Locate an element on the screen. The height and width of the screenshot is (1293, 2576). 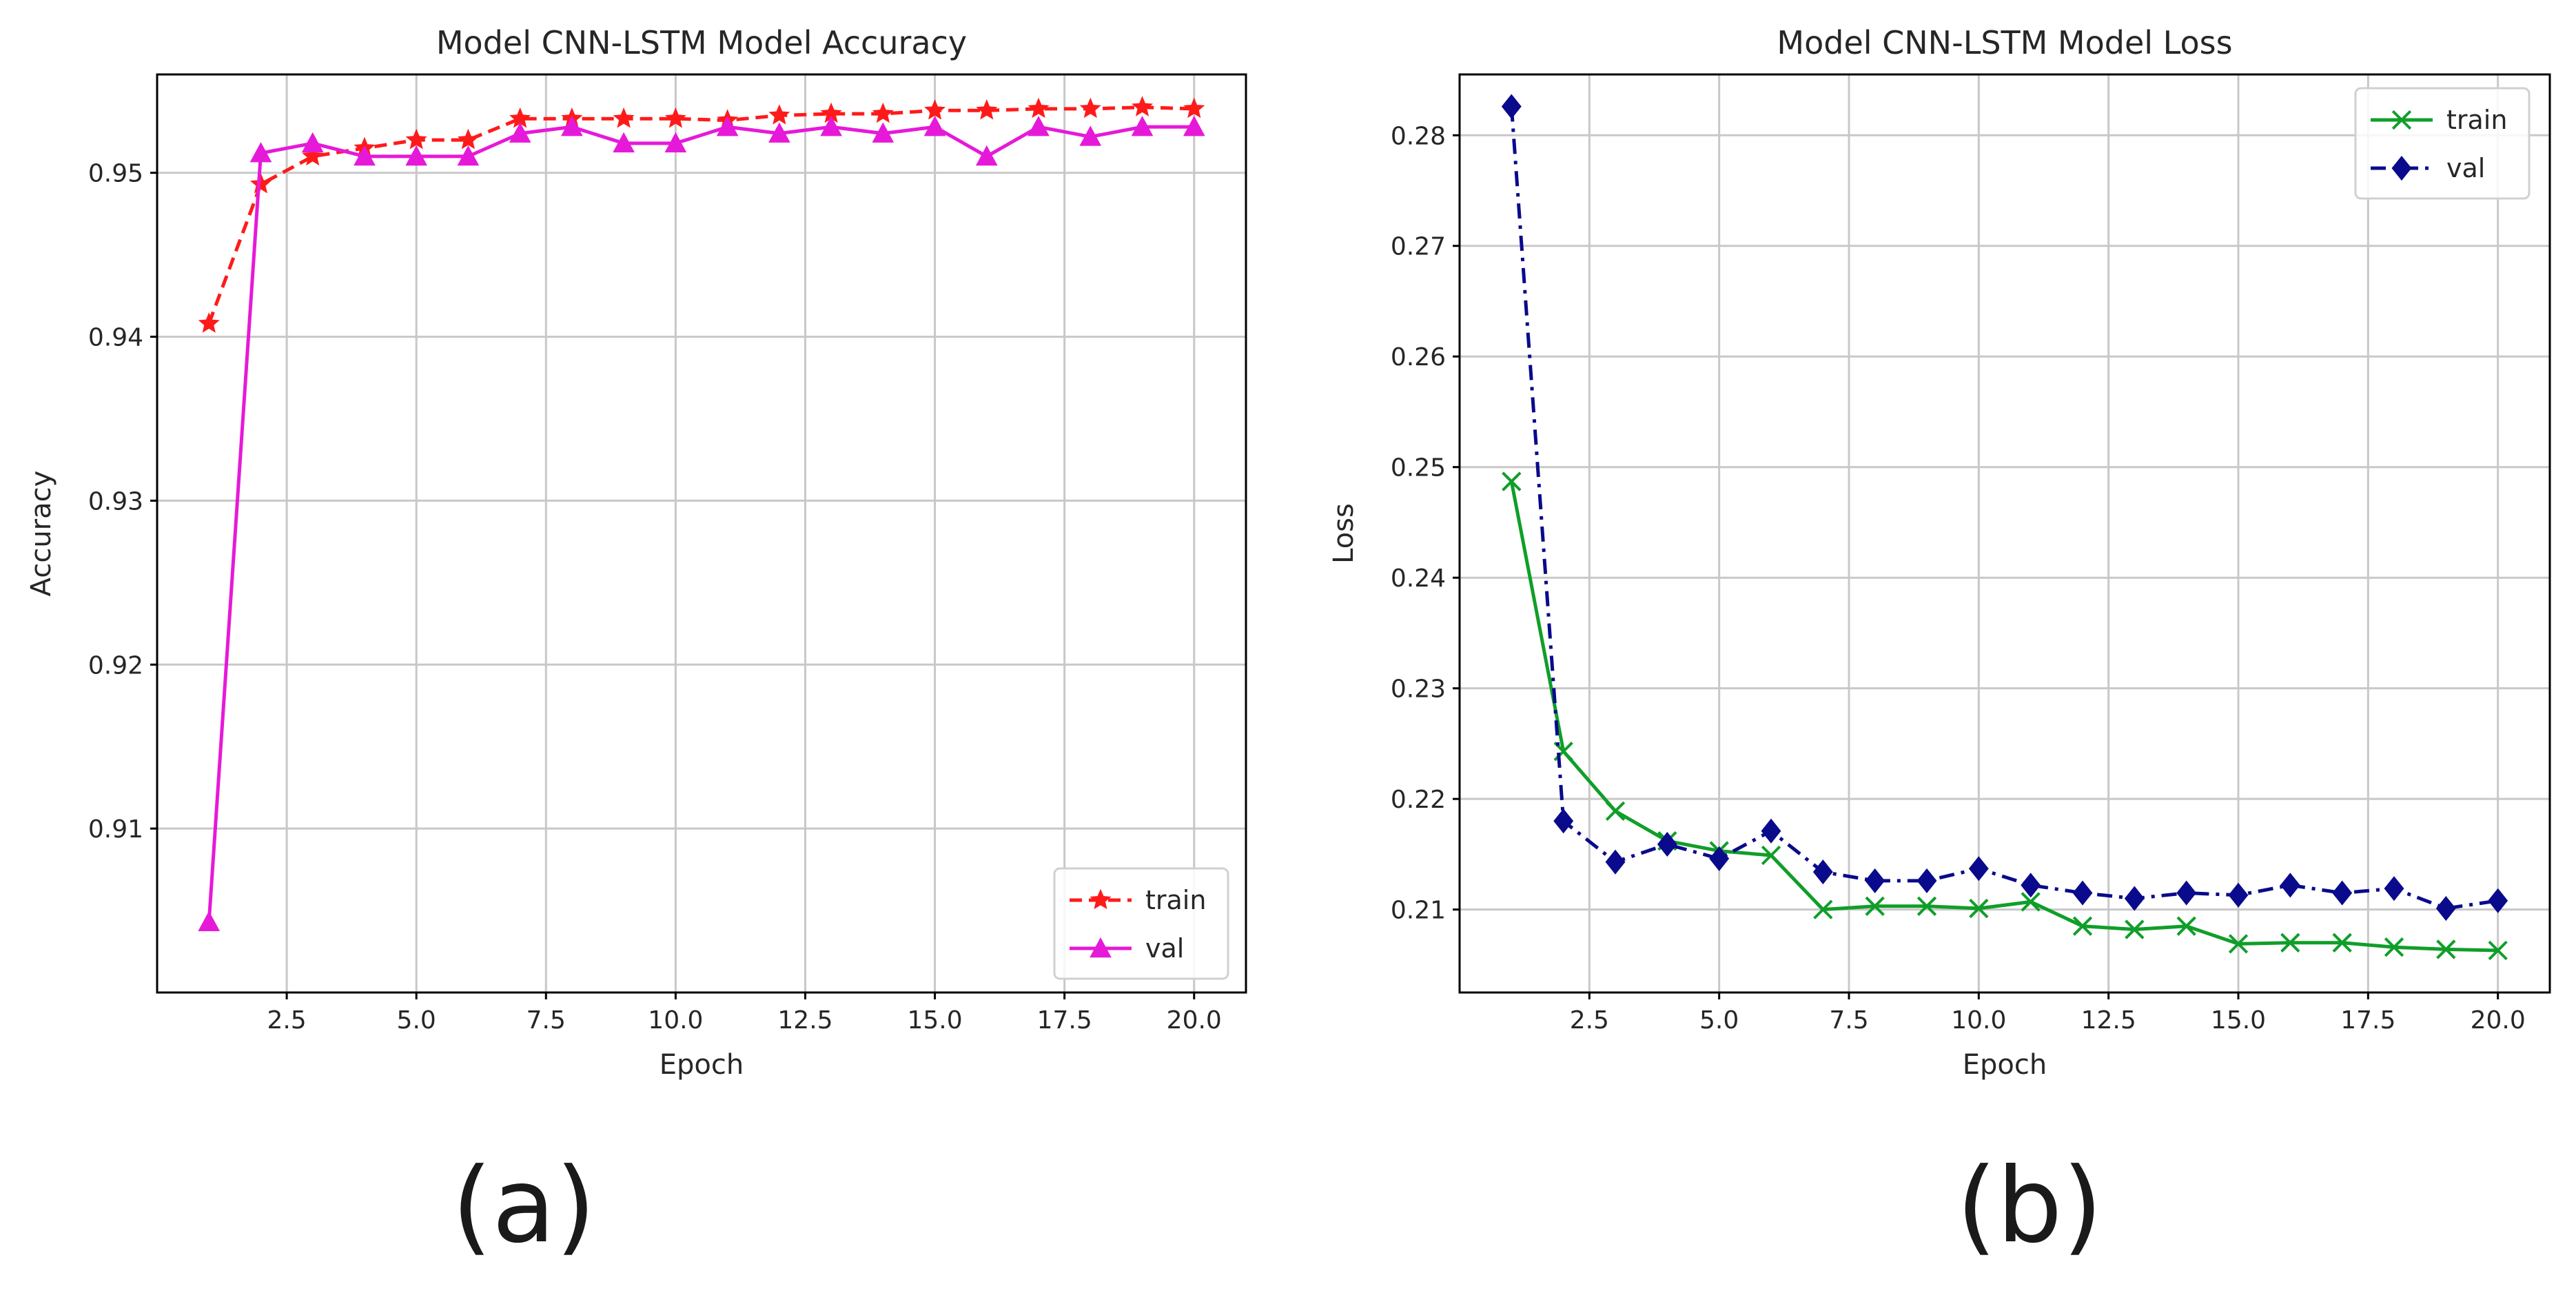
y-tick-label: 0.92 is located at coordinates (115, 665).